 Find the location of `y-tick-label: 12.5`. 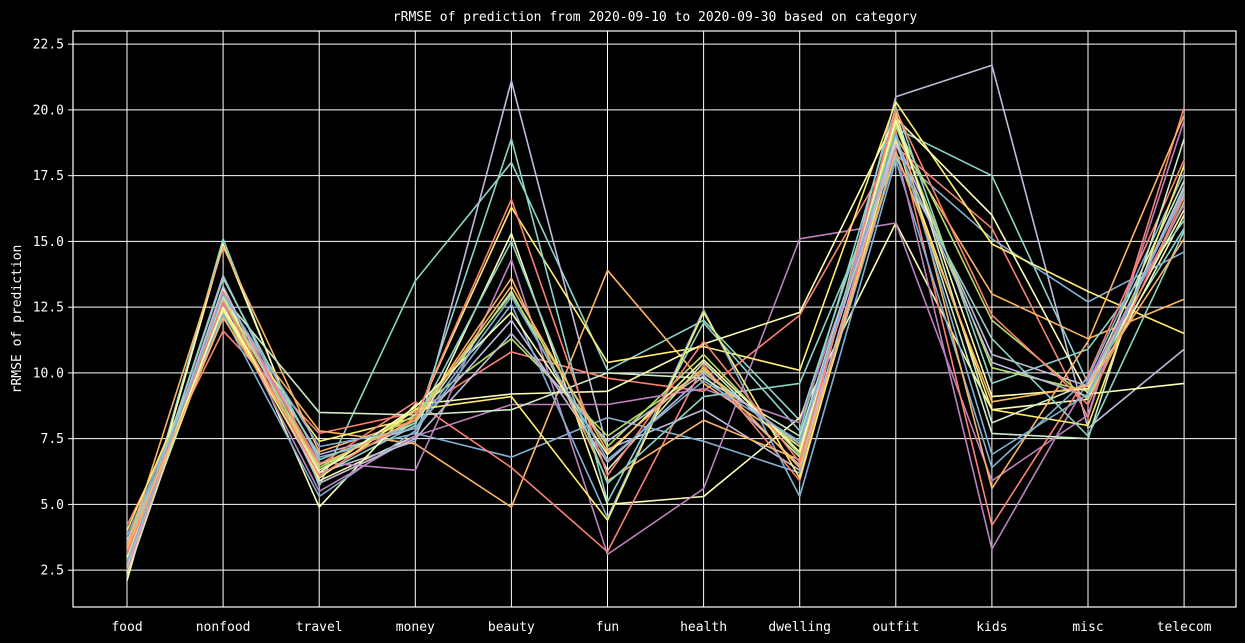

y-tick-label: 12.5 is located at coordinates (48, 308).